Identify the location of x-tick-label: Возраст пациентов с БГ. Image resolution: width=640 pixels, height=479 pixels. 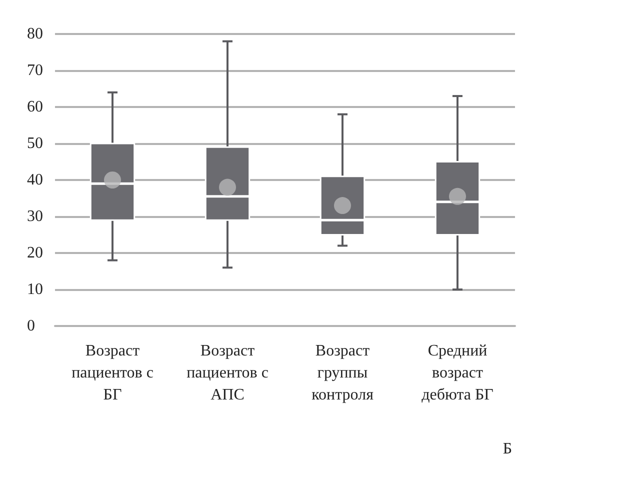
(113, 373).